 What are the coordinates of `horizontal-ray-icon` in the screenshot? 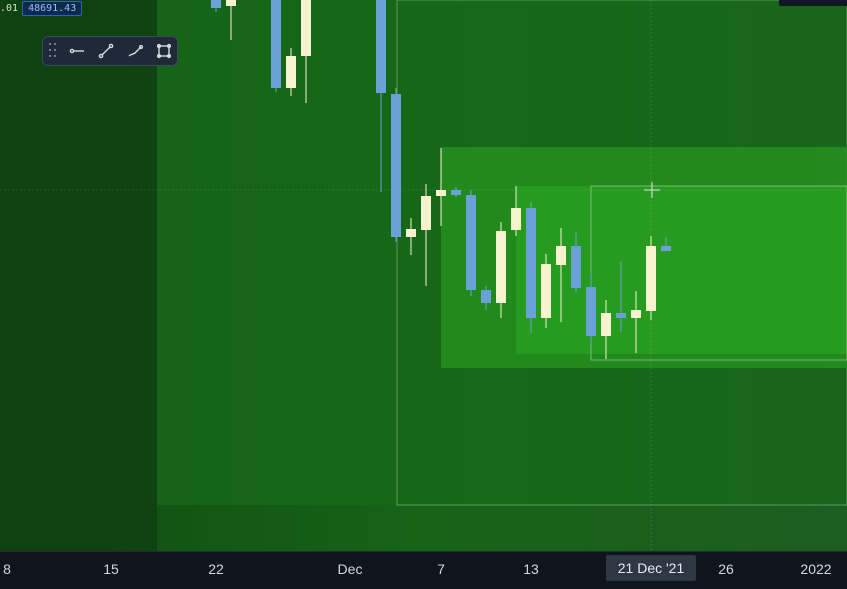 It's located at (76, 51).